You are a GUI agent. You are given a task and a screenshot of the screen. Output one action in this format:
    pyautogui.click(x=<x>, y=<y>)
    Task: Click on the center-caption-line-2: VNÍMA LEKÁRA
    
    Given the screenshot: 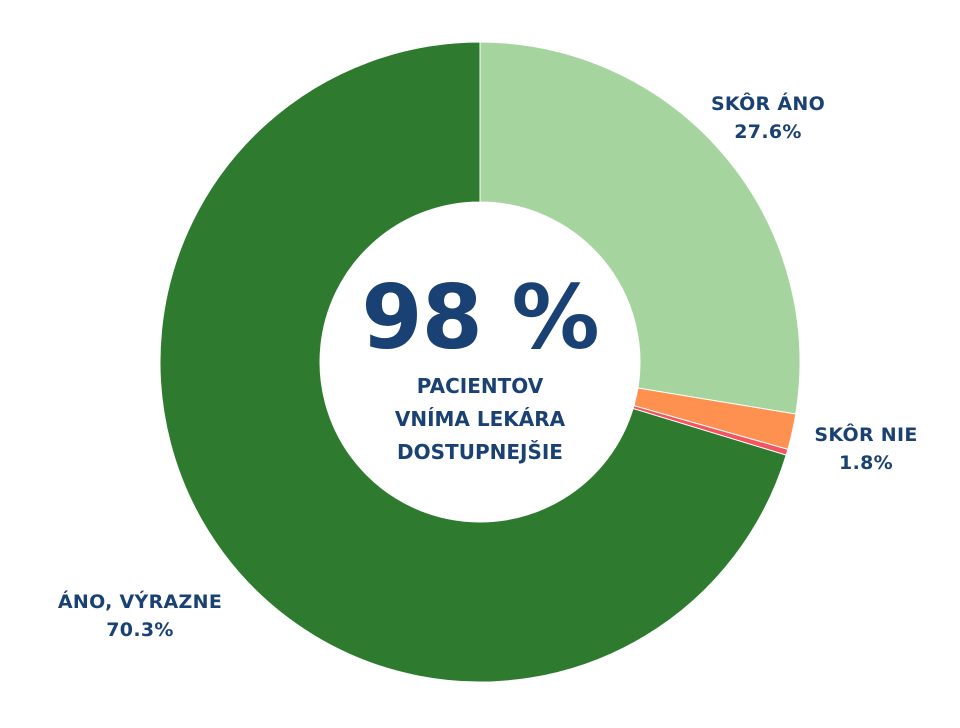 What is the action you would take?
    pyautogui.click(x=480, y=419)
    